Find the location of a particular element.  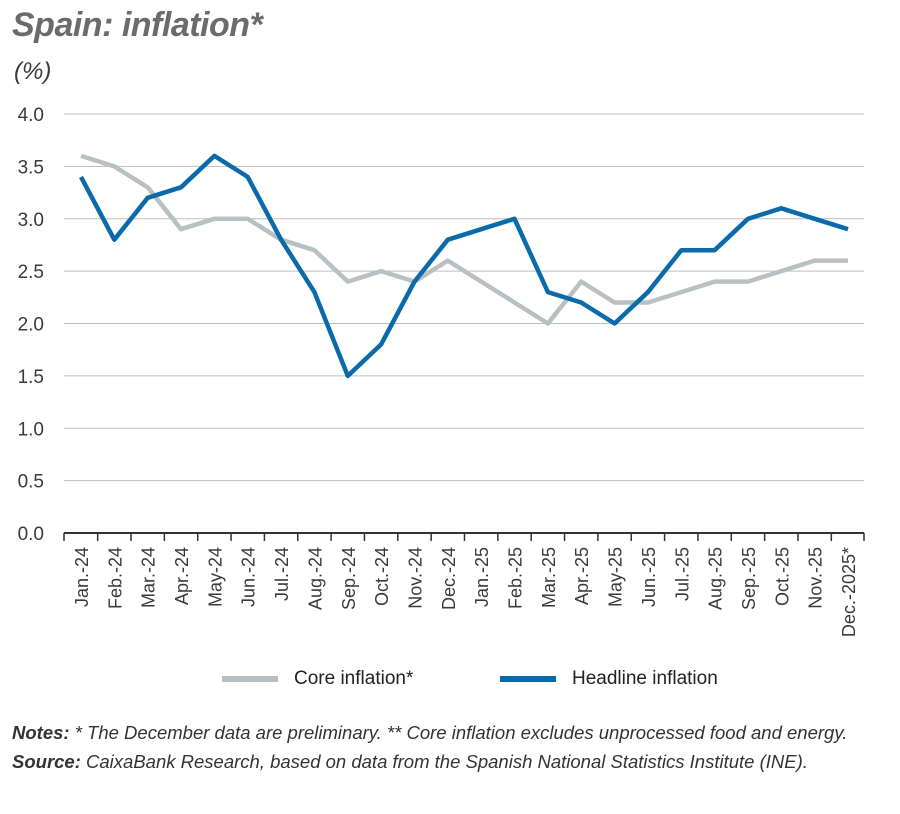

x-tick-label: Jan.-24 is located at coordinates (82, 577).